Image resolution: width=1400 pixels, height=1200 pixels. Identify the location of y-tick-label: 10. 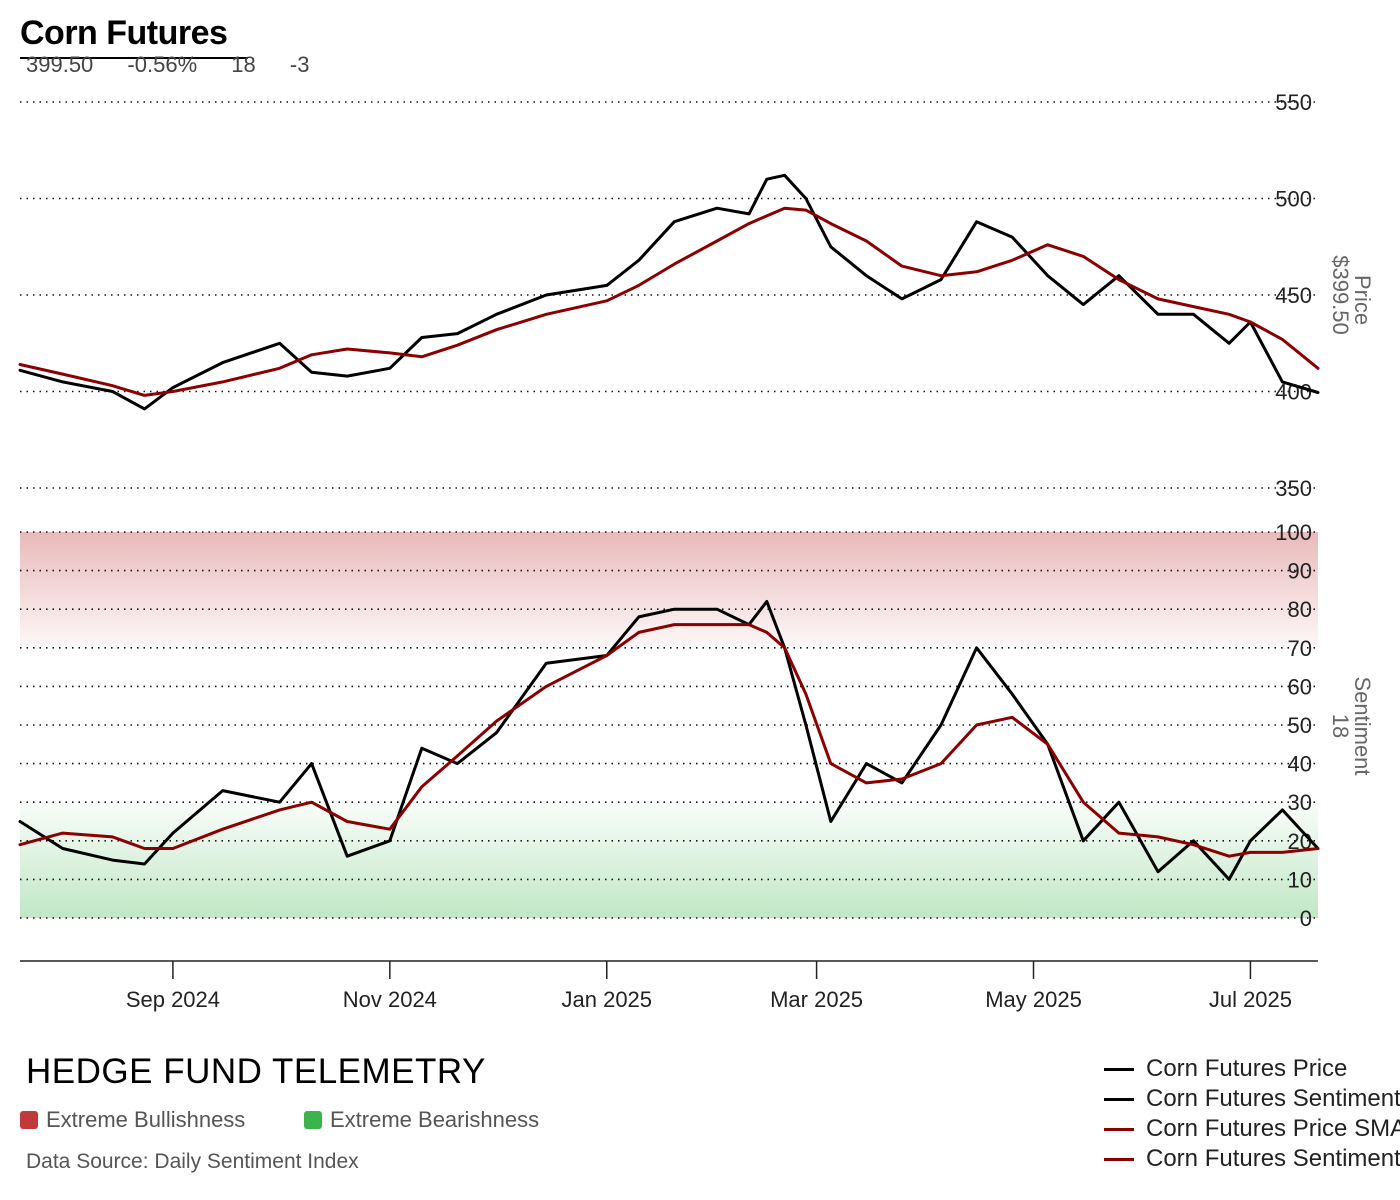
(1300, 879).